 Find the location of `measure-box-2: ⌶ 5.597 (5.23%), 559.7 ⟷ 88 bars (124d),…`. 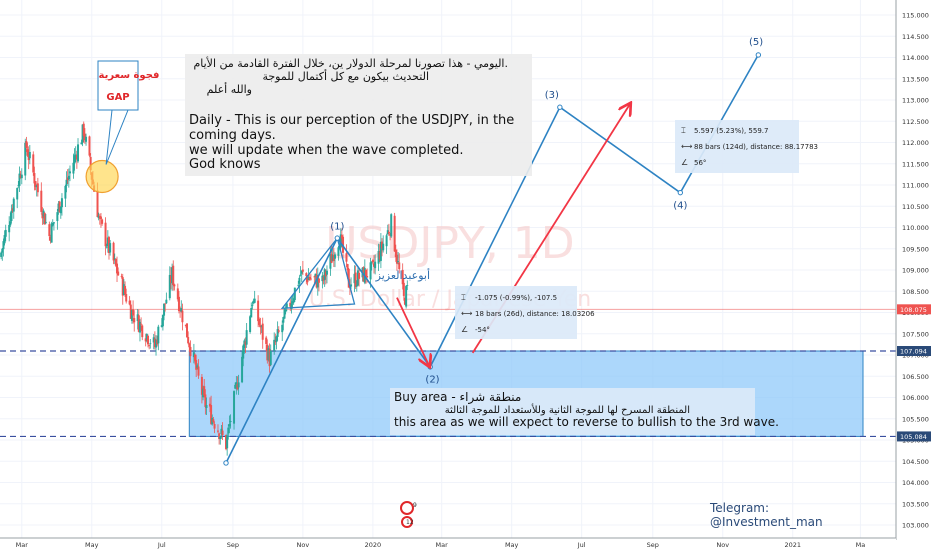

measure-box-2: ⌶ 5.597 (5.23%), 559.7 ⟷ 88 bars (124d),… is located at coordinates (746, 146).